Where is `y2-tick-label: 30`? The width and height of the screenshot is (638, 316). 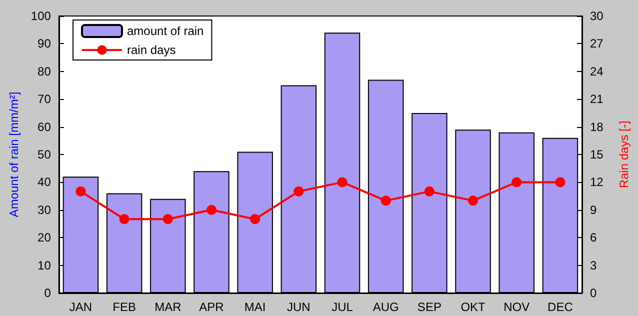
y2-tick-label: 30 is located at coordinates (597, 16).